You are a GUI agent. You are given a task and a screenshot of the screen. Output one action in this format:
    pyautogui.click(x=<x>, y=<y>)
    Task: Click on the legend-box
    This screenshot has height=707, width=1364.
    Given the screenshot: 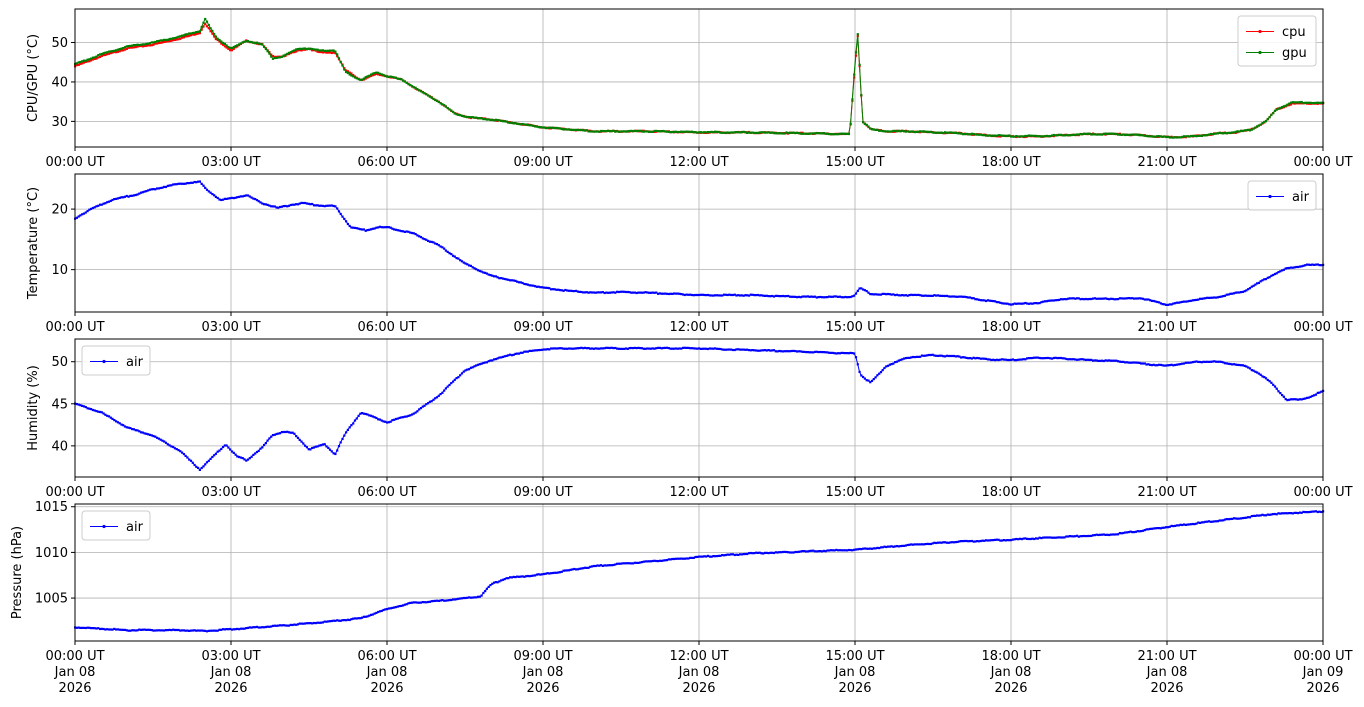 What is the action you would take?
    pyautogui.click(x=116, y=360)
    